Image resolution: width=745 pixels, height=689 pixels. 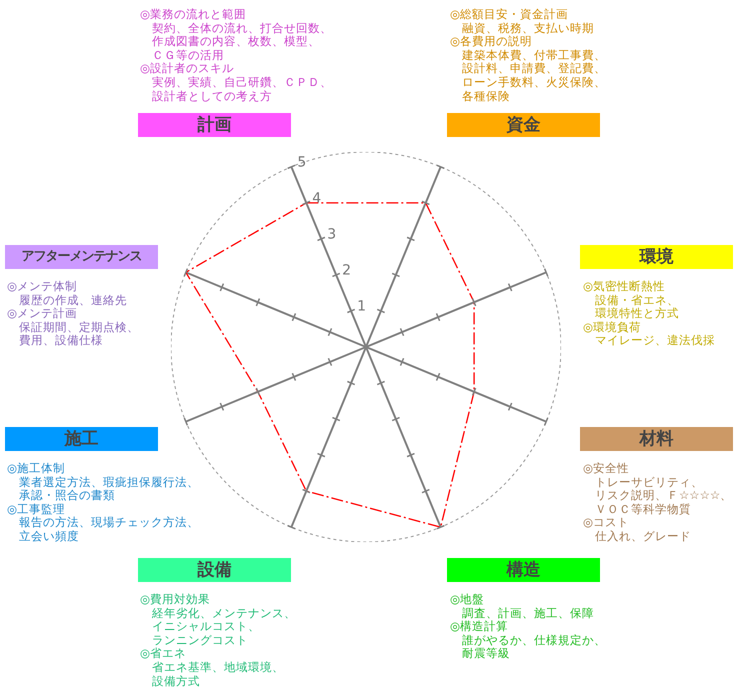 I want to click on text: 仕入れ、グレード, so click(x=643, y=536).